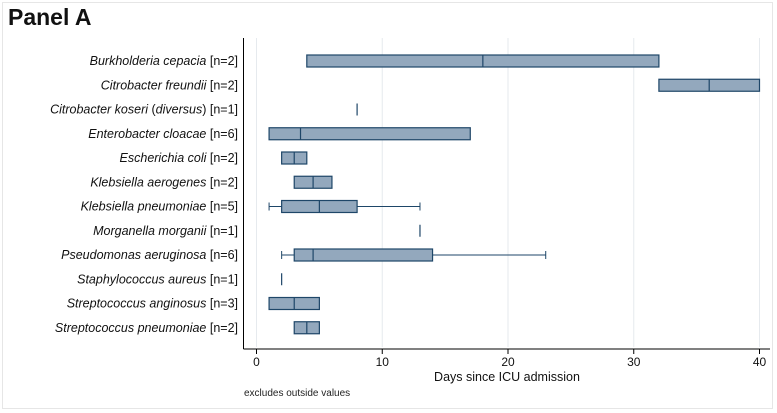  I want to click on category-label: Escherichia coli [n=2], so click(179, 158).